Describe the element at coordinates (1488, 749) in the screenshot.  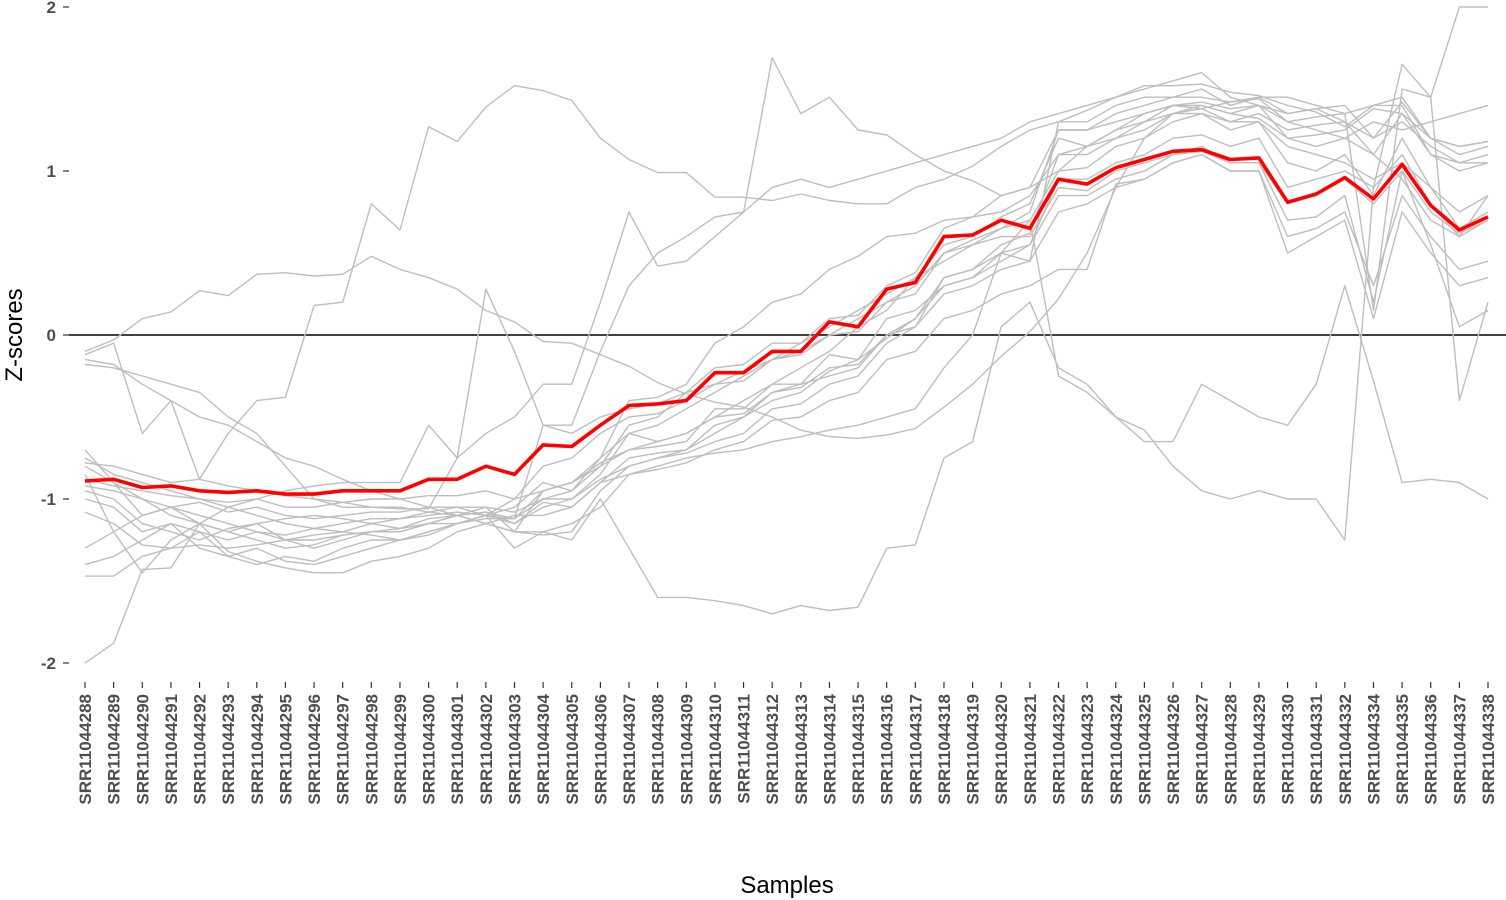
I see `x-tick-label: SRR11044338` at that location.